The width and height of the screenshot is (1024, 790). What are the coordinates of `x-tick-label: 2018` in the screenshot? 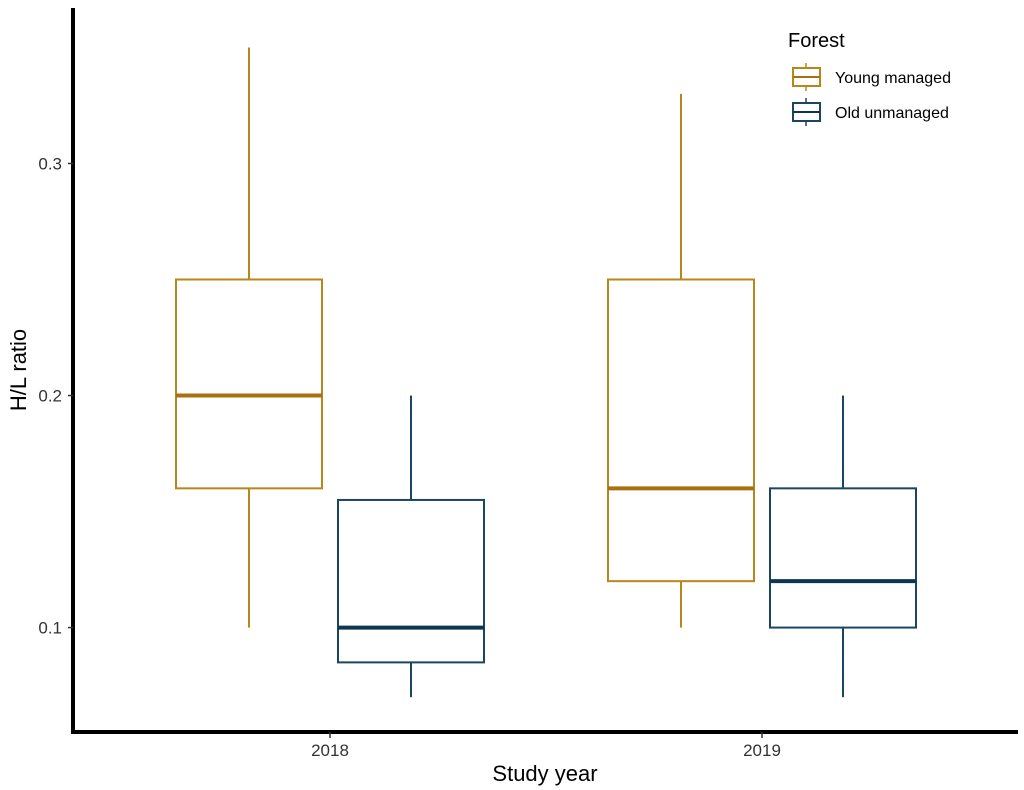 It's located at (330, 750).